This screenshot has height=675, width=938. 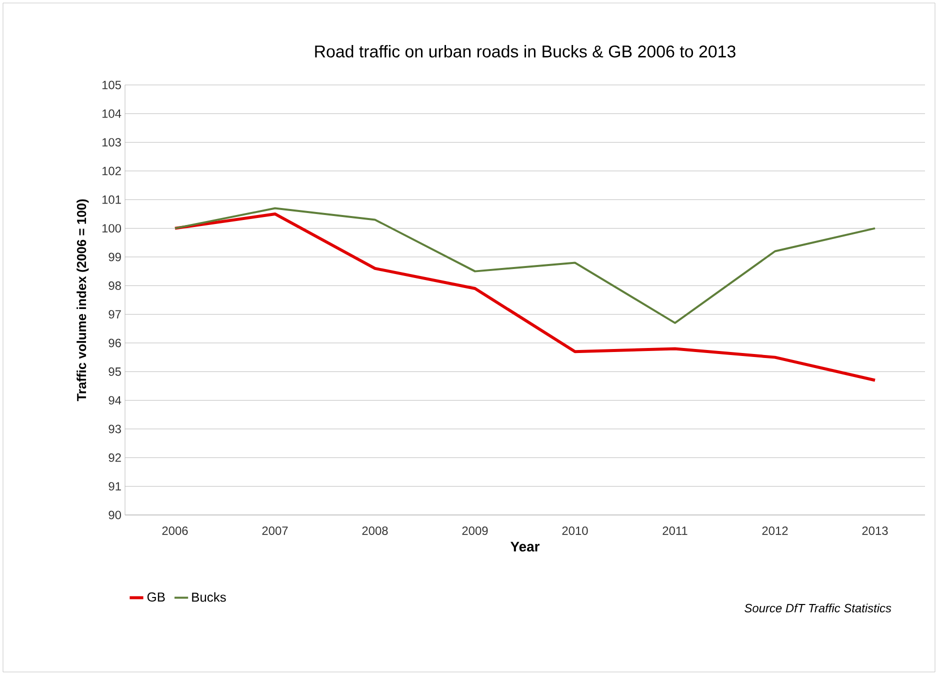 I want to click on y-tick-label: 99, so click(x=114, y=257).